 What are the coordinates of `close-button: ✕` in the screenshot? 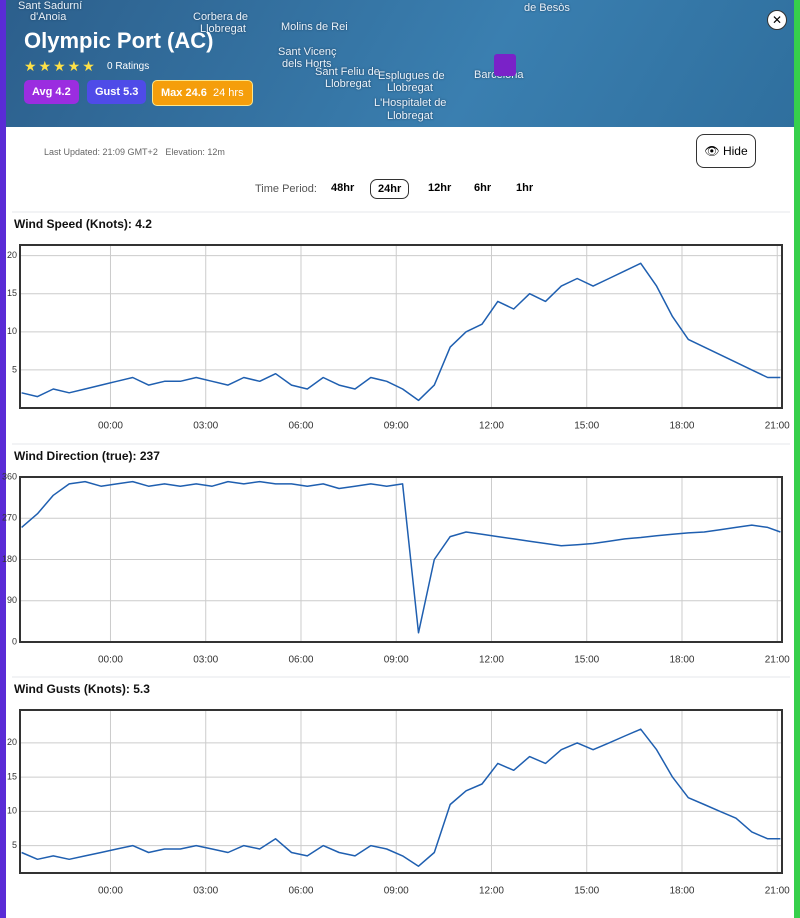 It's located at (777, 20).